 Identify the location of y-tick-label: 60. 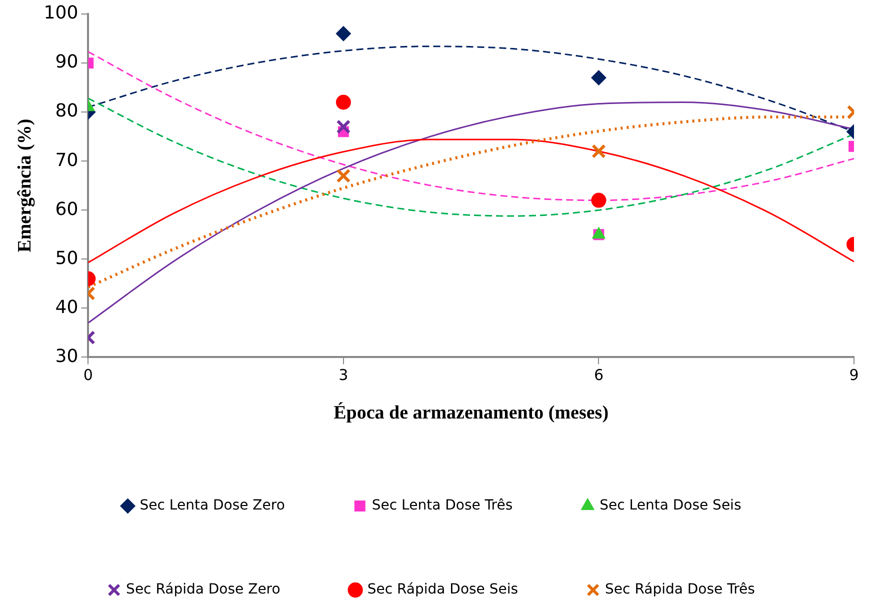
(66, 209).